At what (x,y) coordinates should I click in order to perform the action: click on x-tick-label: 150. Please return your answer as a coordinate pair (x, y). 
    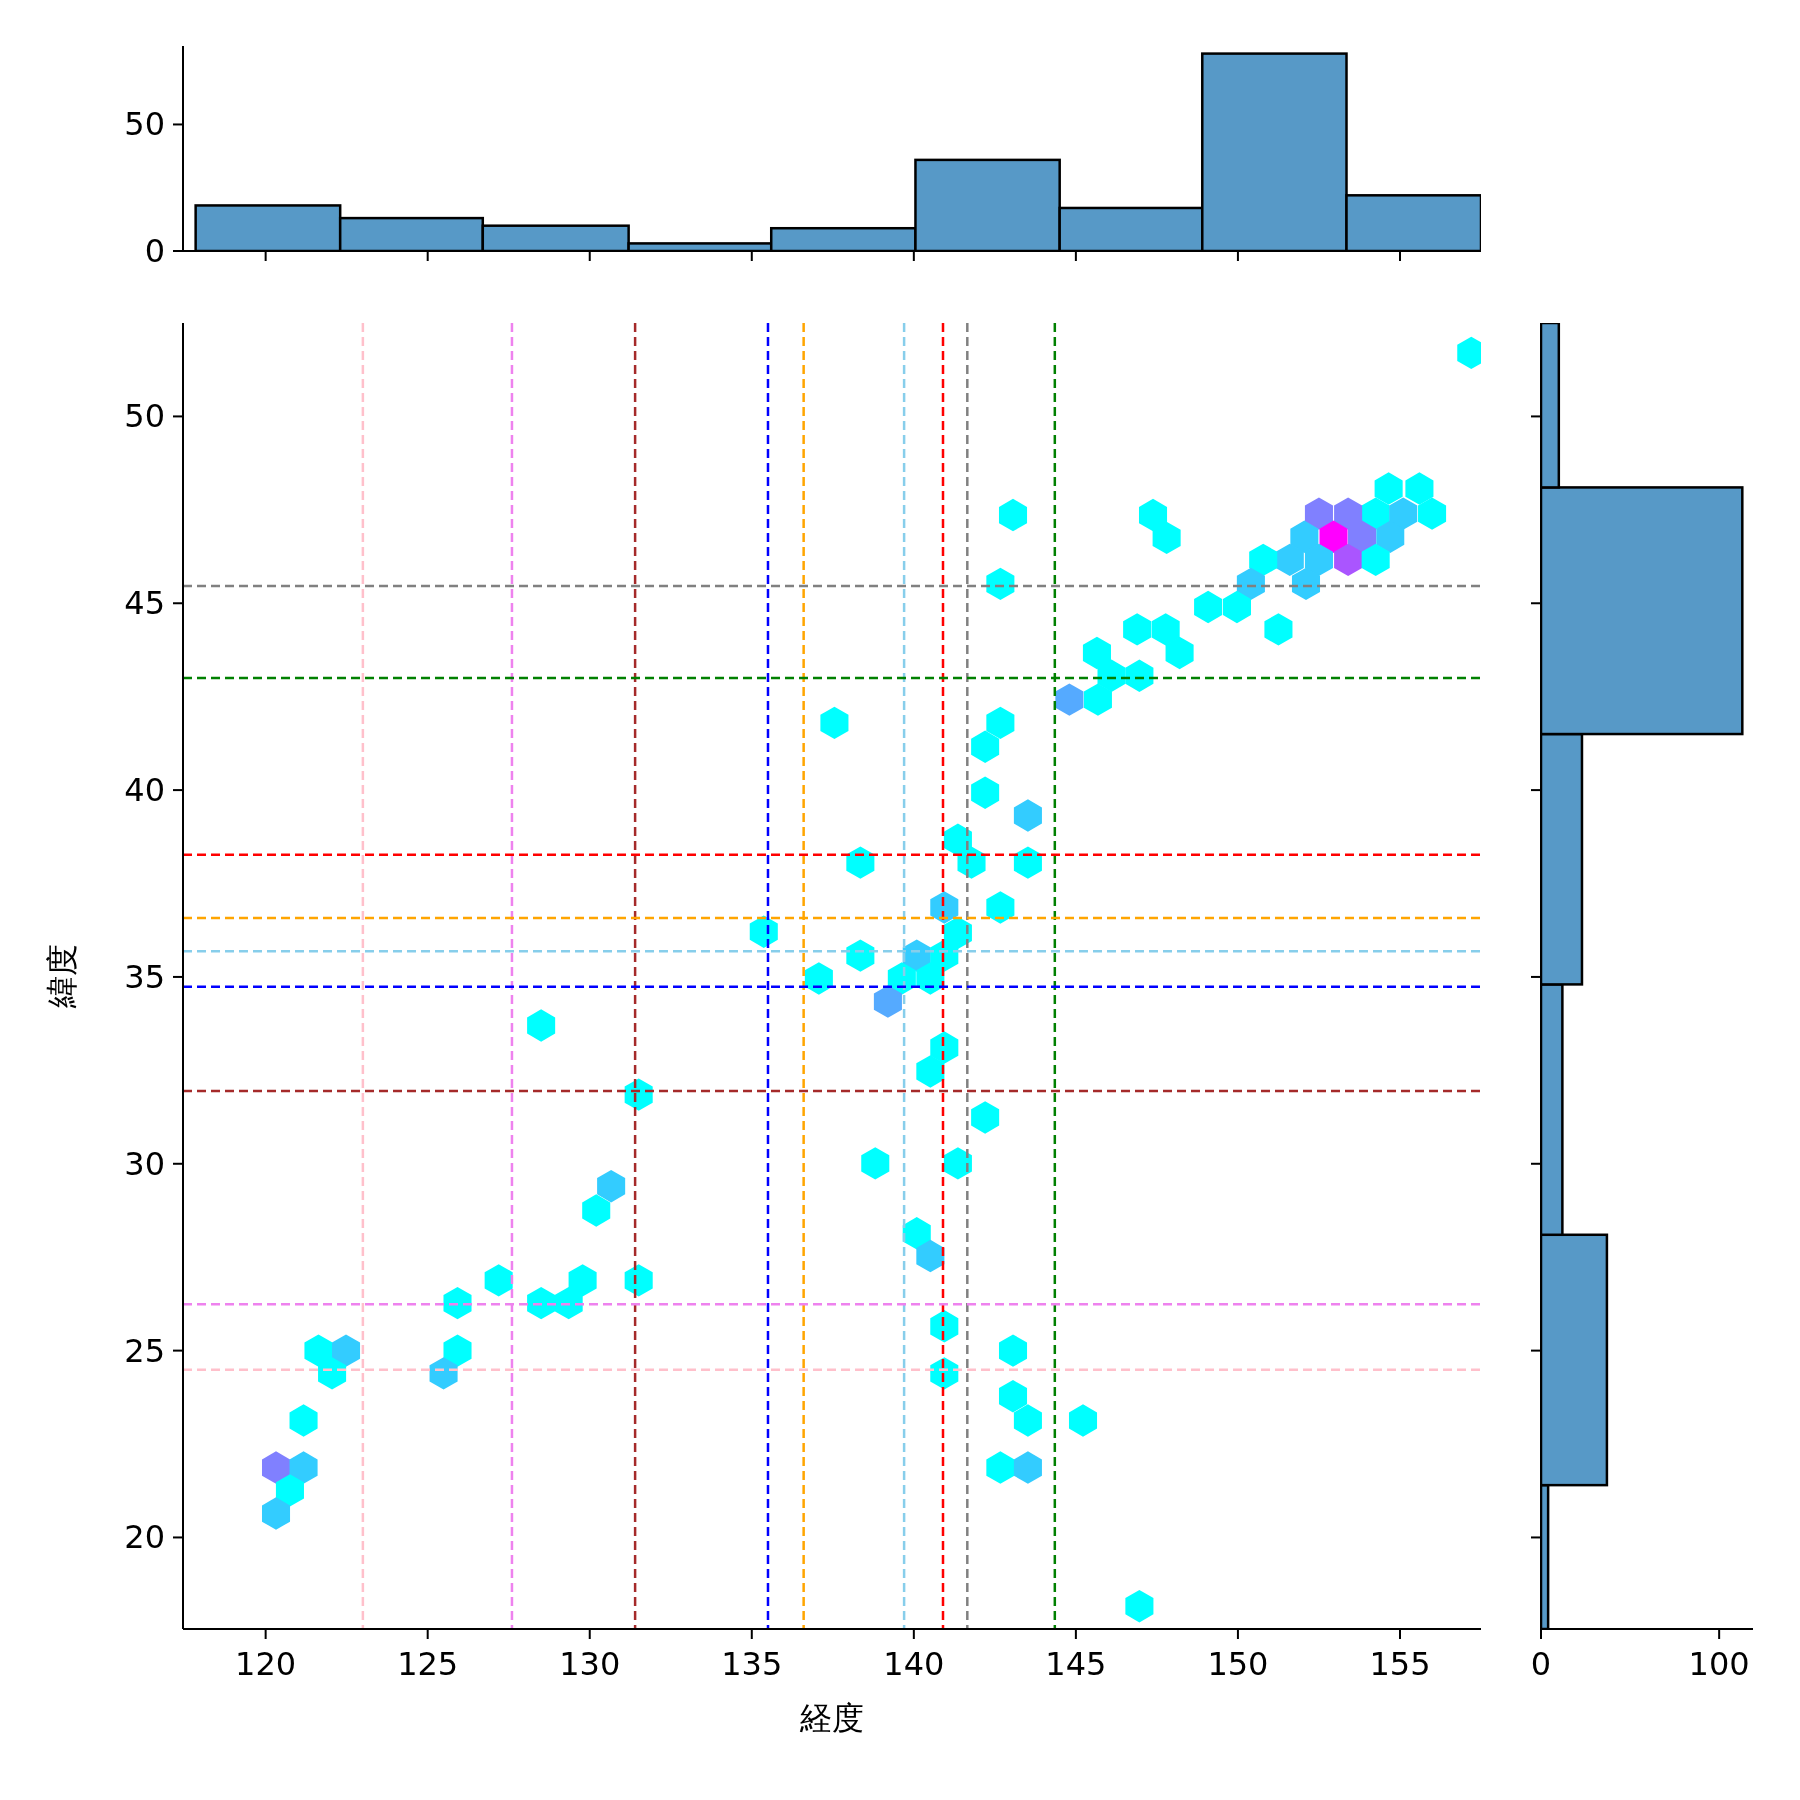
    Looking at the image, I should click on (1238, 1664).